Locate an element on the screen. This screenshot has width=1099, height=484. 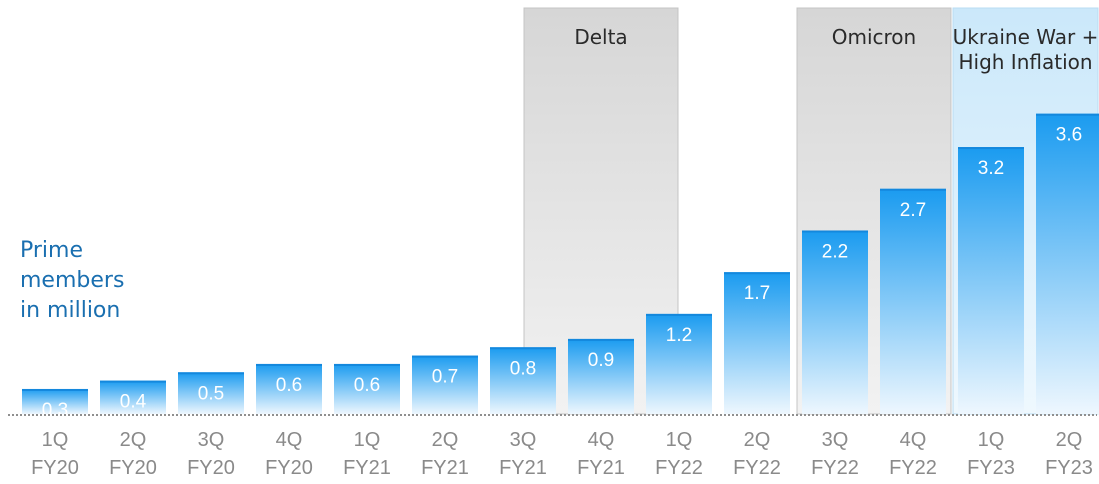
bar-value-label: 1.2 is located at coordinates (679, 335).